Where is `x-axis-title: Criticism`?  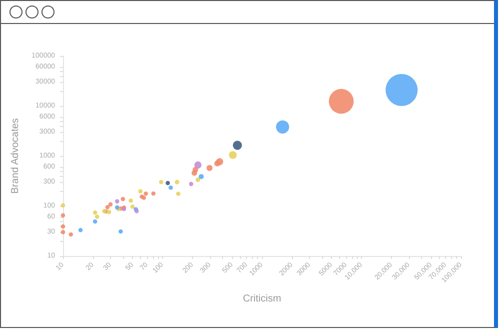
x-axis-title: Criticism is located at coordinates (262, 299).